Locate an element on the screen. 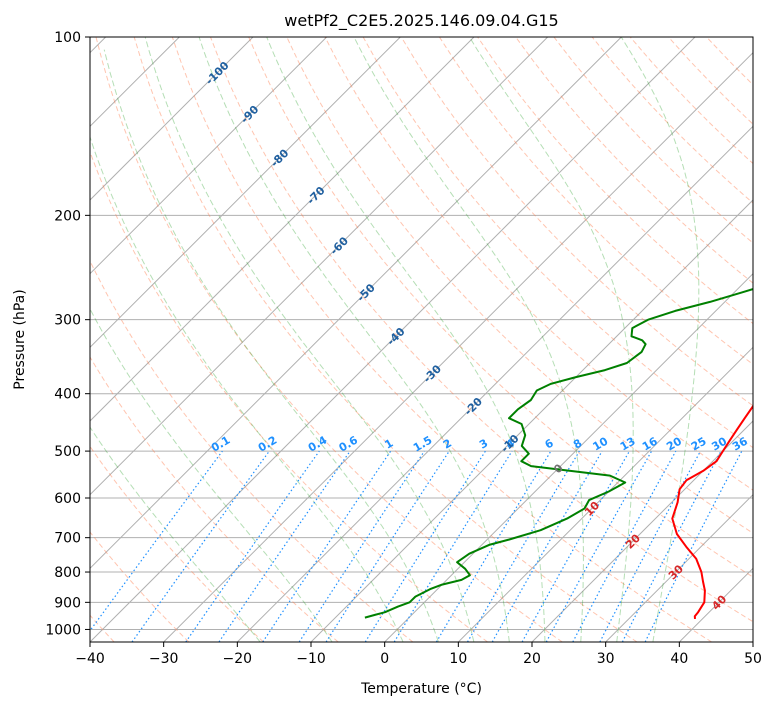 This screenshot has height=708, width=775. x-tick-label: −40 is located at coordinates (90, 659).